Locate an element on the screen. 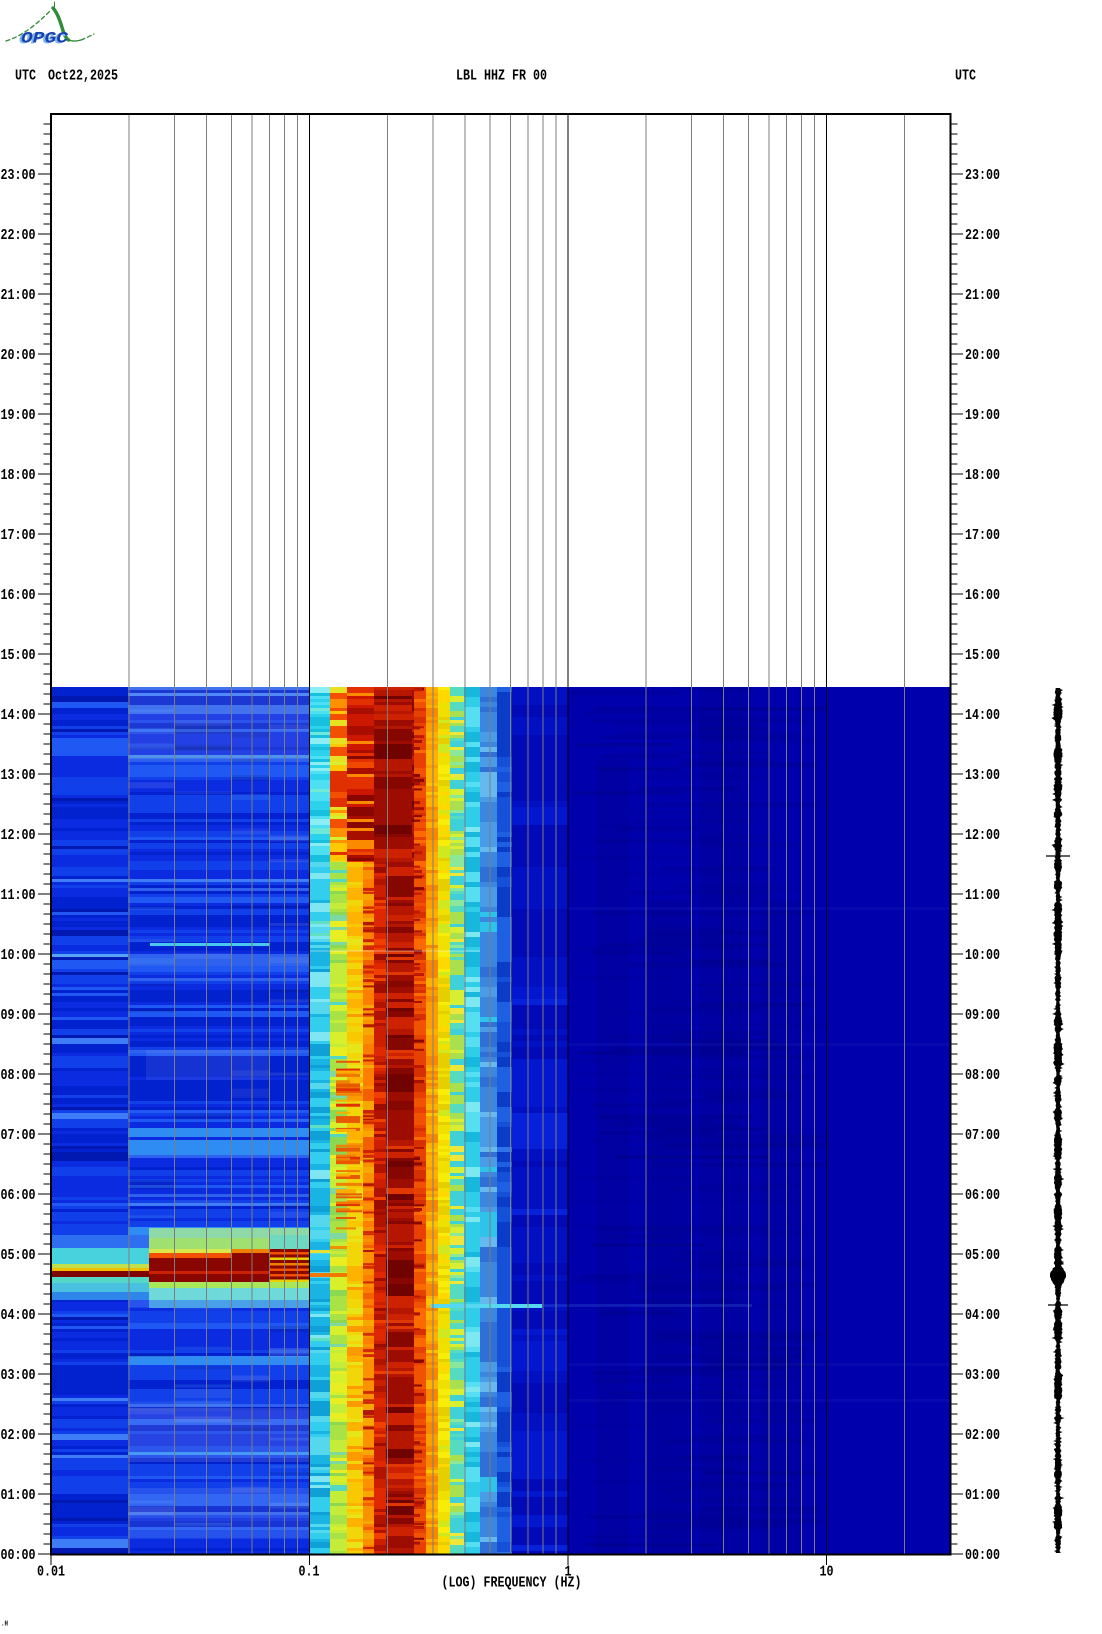 Image resolution: width=1102 pixels, height=1634 pixels. svg-text: 0.1 is located at coordinates (309, 1572).